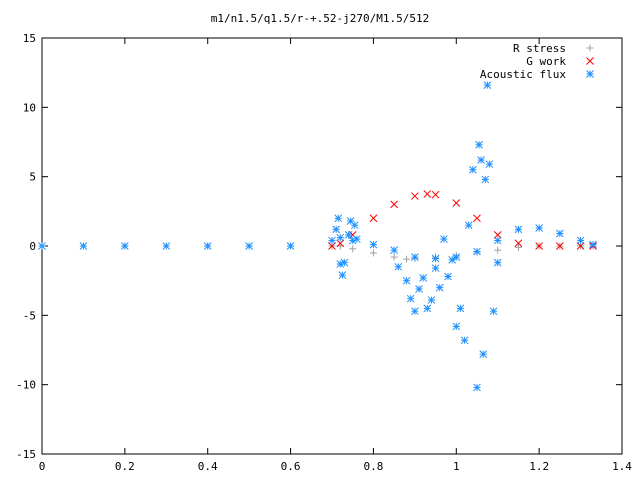 Image resolution: width=640 pixels, height=480 pixels. I want to click on x-tick-label: 0.4, so click(208, 466).